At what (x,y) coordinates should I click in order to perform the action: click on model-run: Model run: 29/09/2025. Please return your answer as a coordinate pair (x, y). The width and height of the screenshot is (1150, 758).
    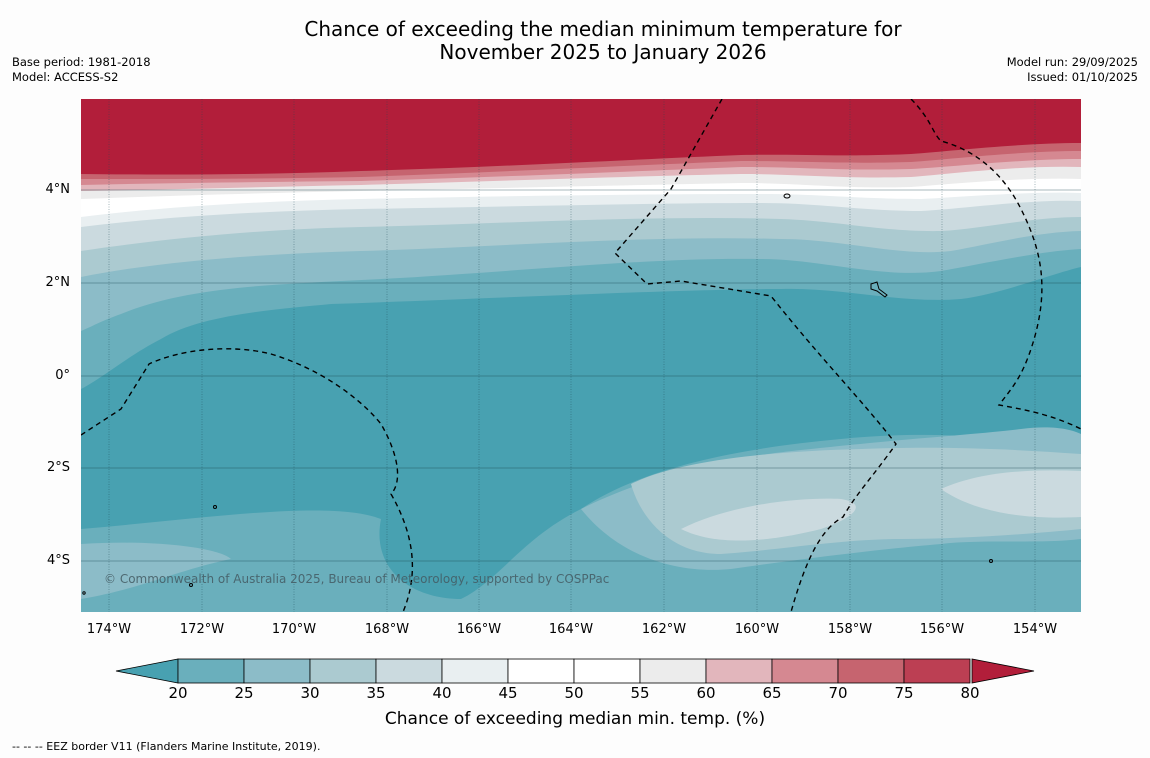
    Looking at the image, I should click on (1072, 62).